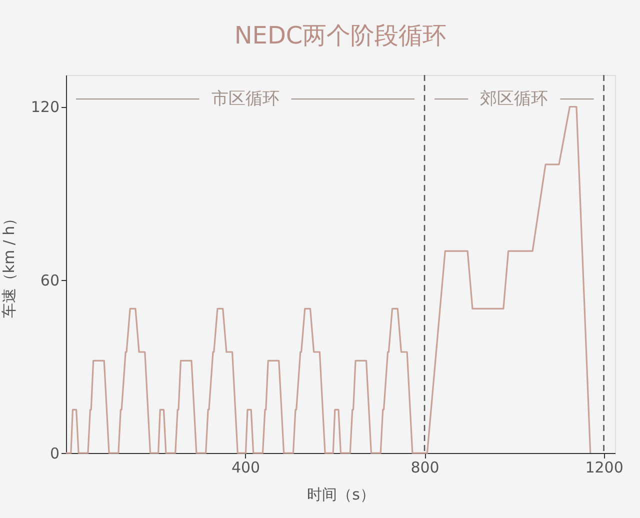 The width and height of the screenshot is (640, 518). What do you see at coordinates (9, 264) in the screenshot?
I see `y-axis-title: 车速（km / h）` at bounding box center [9, 264].